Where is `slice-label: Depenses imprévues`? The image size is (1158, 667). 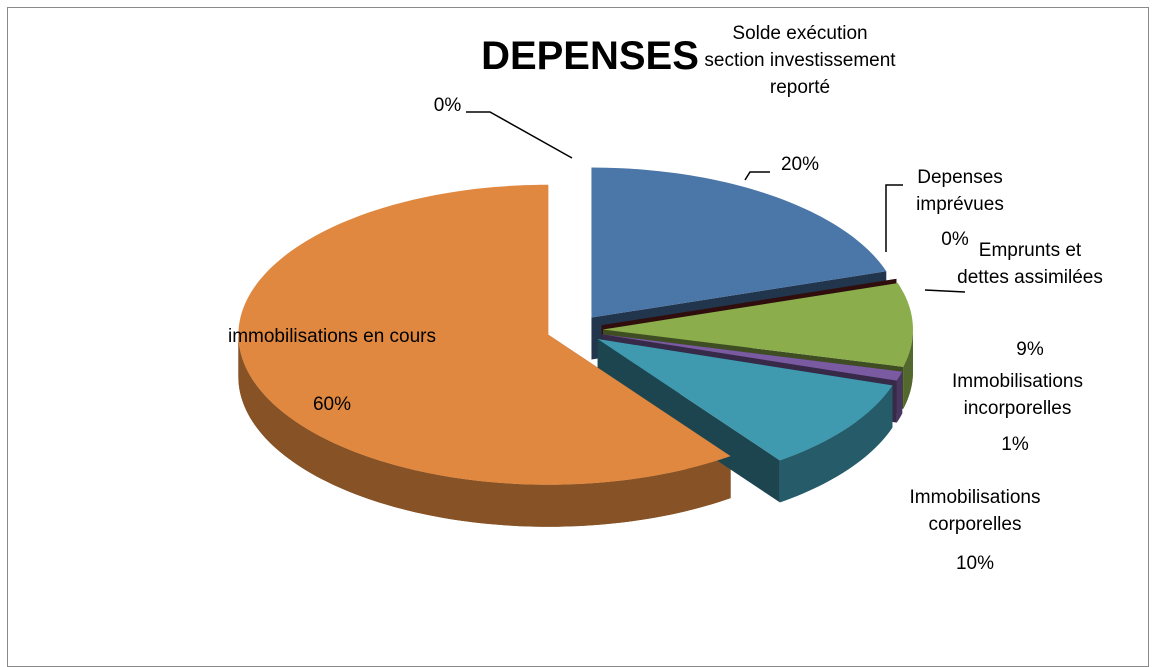
slice-label: Depenses imprévues is located at coordinates (960, 191).